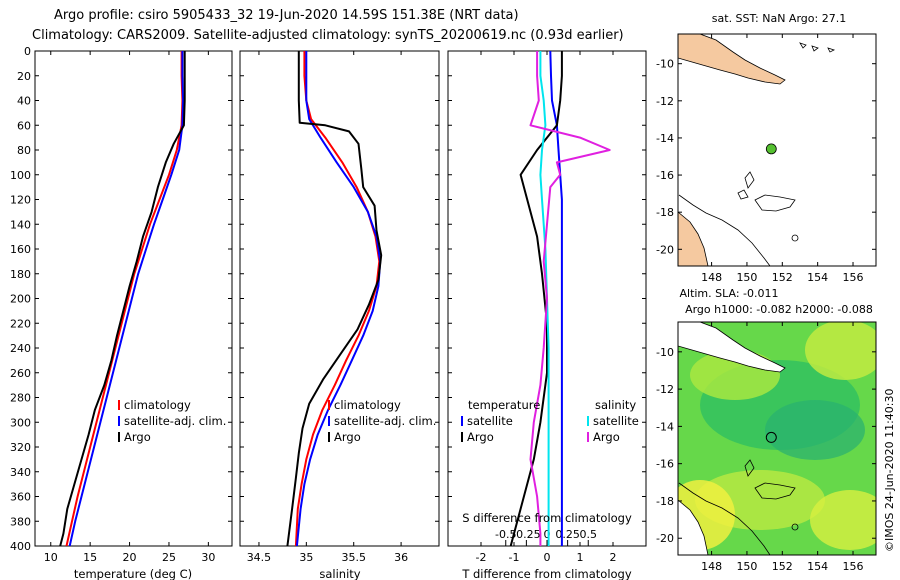 The height and width of the screenshot is (580, 900). Describe the element at coordinates (711, 277) in the screenshot. I see `map-x-tick-label: 148` at that location.